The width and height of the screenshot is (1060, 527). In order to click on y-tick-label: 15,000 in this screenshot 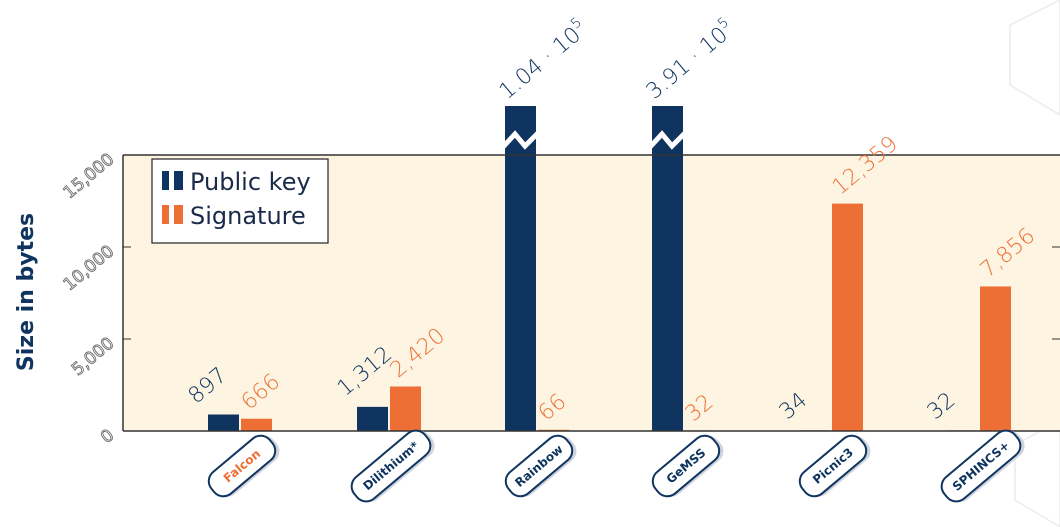, I will do `click(89, 177)`.